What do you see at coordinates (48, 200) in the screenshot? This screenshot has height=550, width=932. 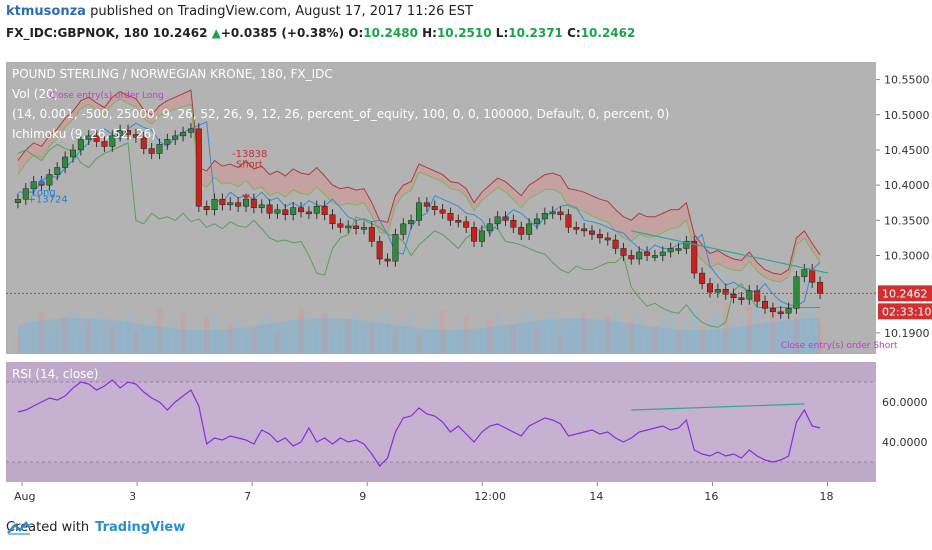 I see `long-profit-label: +13724` at bounding box center [48, 200].